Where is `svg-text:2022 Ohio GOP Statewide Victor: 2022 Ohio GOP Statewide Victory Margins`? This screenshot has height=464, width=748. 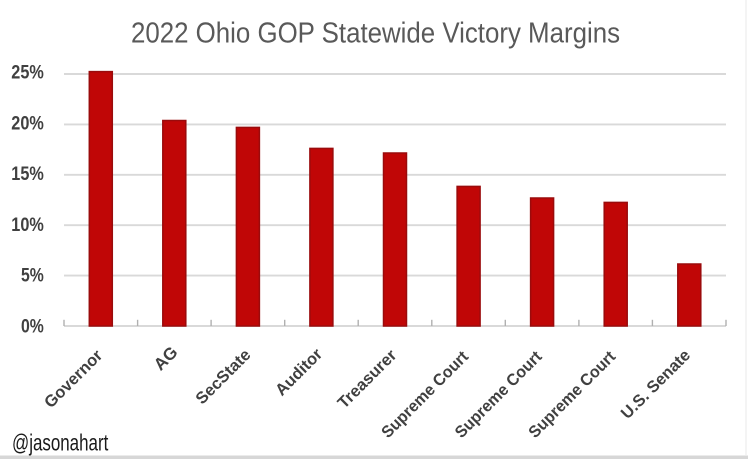 svg-text:2022 Ohio GOP Statewide Victor: 2022 Ohio GOP Statewide Victory Margins is located at coordinates (375, 34).